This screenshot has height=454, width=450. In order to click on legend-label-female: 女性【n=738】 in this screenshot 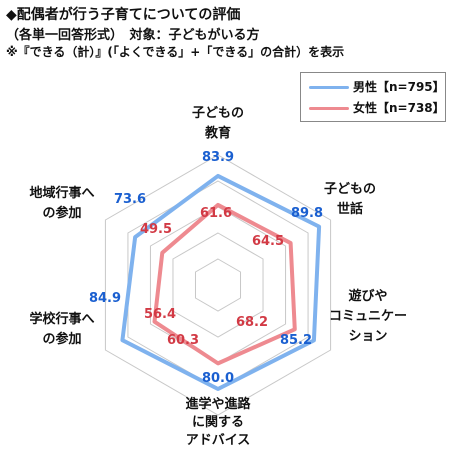, I will do `click(399, 108)`.